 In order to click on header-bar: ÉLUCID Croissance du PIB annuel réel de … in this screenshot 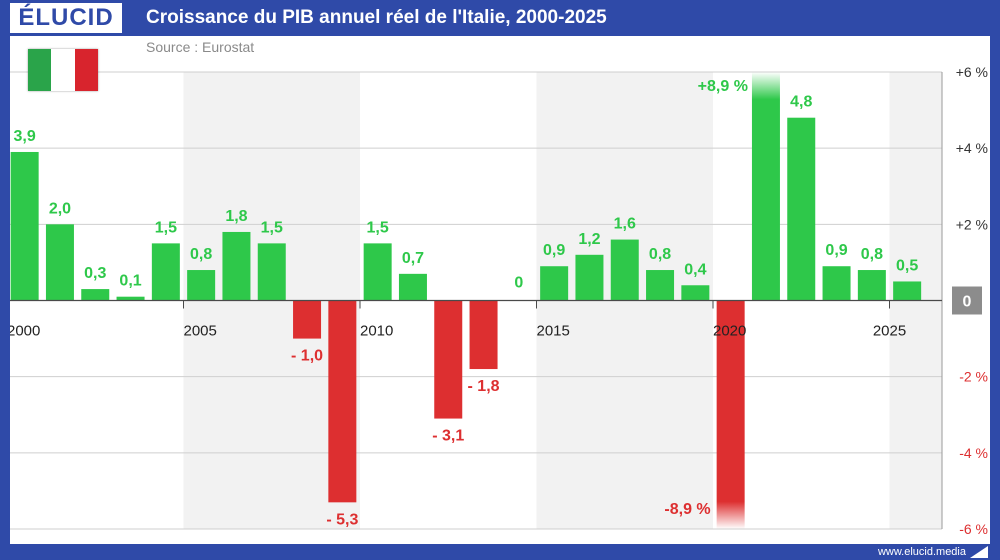, I will do `click(500, 18)`.